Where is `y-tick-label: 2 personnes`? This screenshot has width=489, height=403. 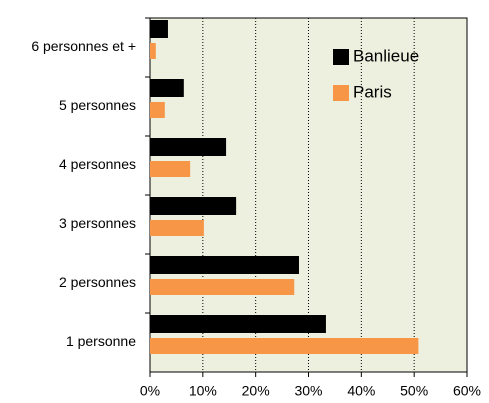
y-tick-label: 2 personnes is located at coordinates (97, 282).